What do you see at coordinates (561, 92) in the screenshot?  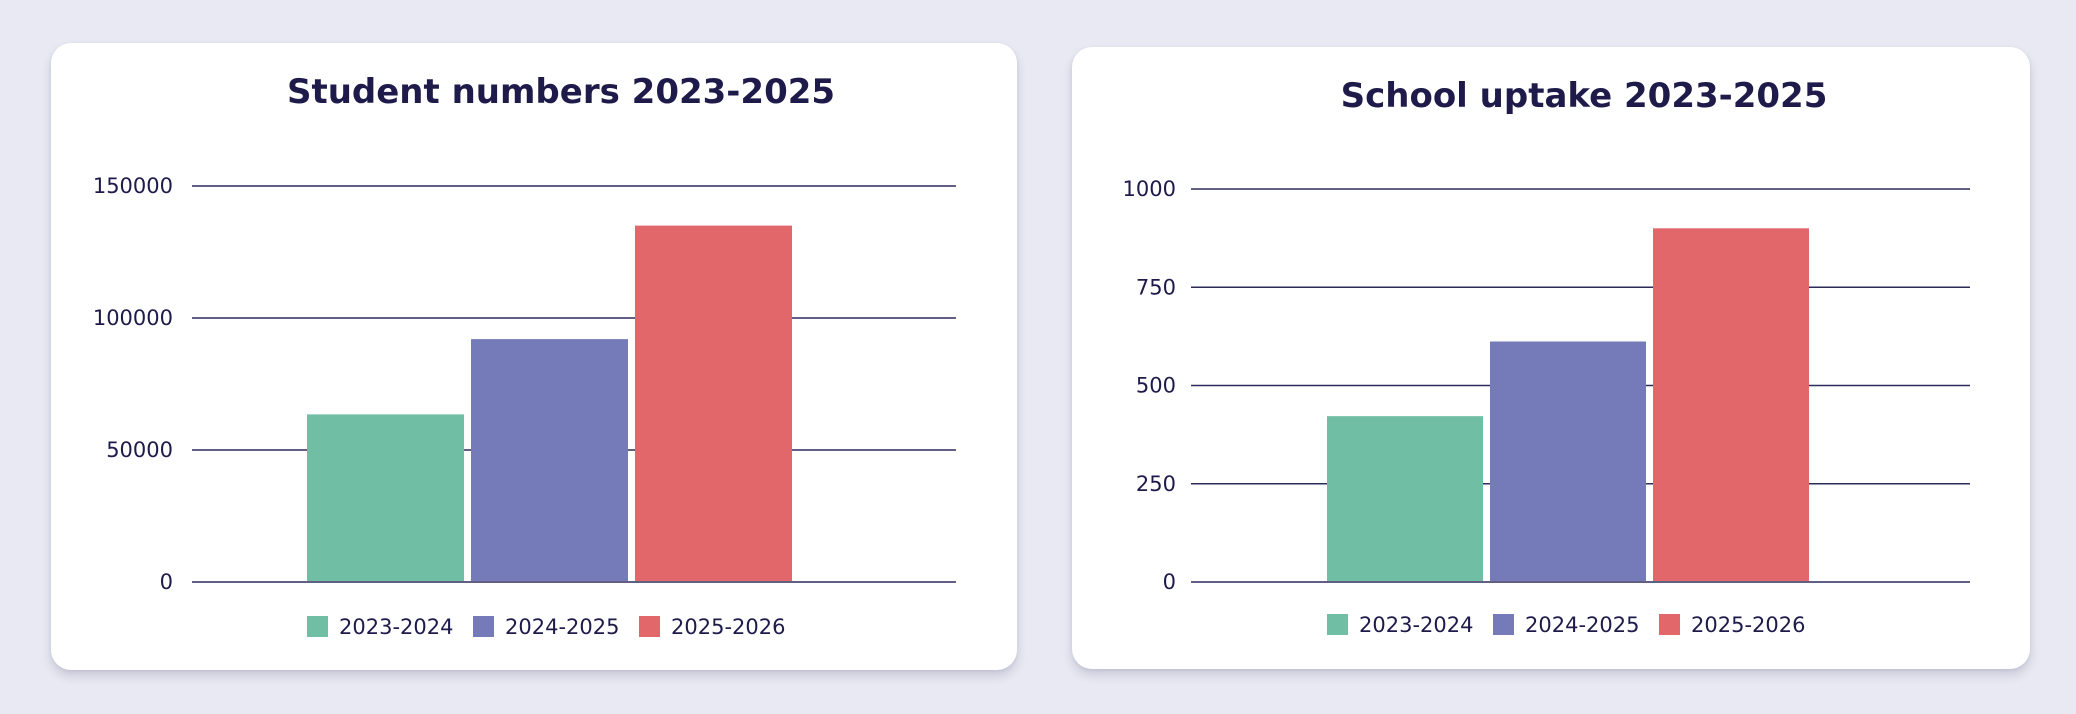 I see `chart-title: Student numbers 2023-2025` at bounding box center [561, 92].